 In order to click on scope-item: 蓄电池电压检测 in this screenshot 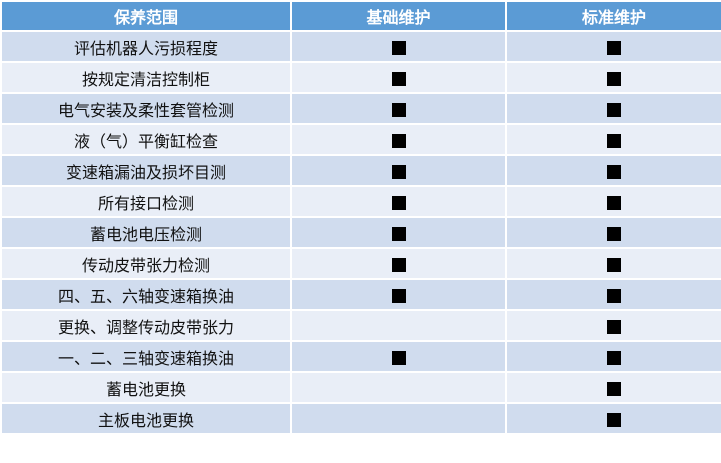, I will do `click(146, 232)`.